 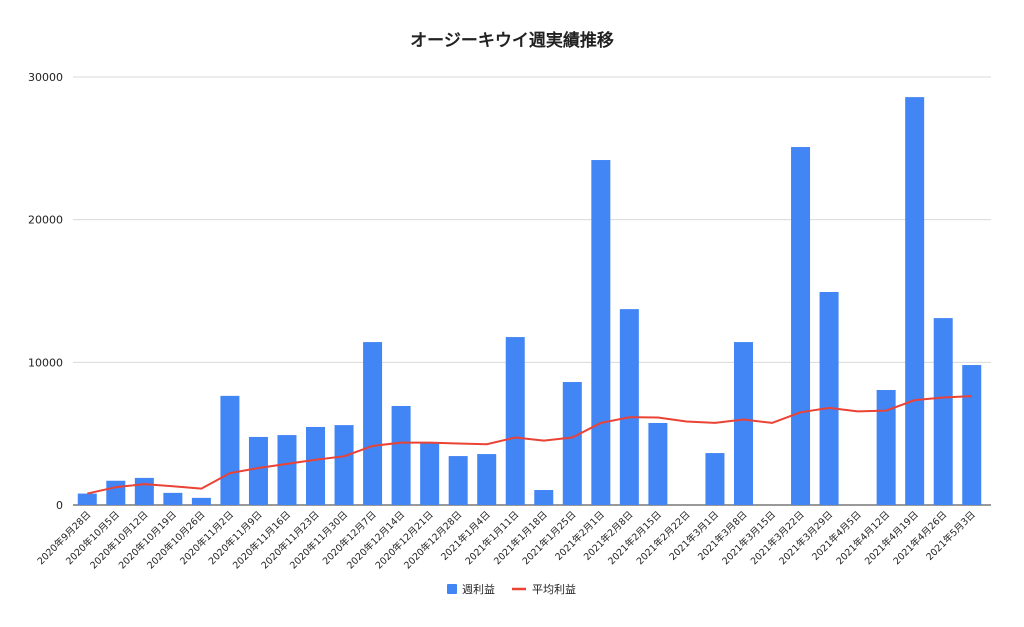 What do you see at coordinates (951, 536) in the screenshot?
I see `x-tick-label: 2021年5月3日` at bounding box center [951, 536].